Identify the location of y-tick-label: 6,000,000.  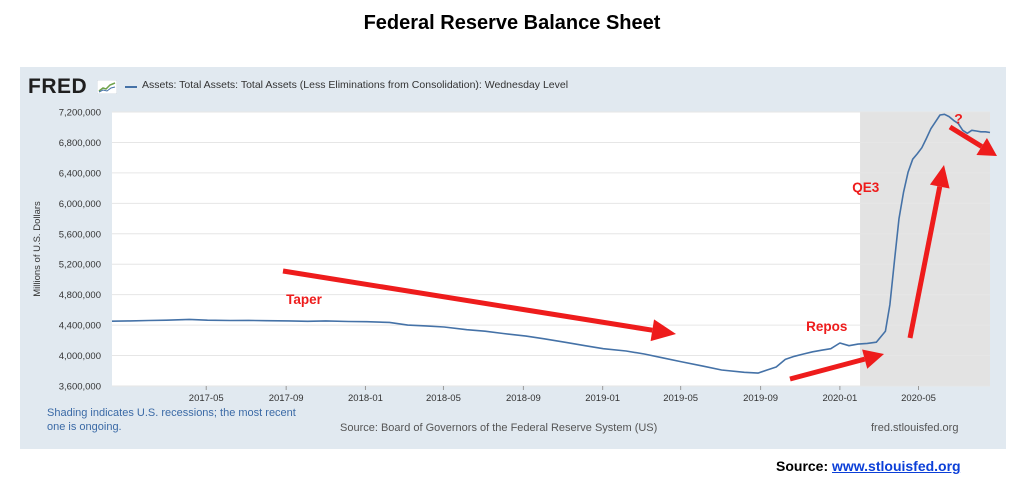
(80, 204).